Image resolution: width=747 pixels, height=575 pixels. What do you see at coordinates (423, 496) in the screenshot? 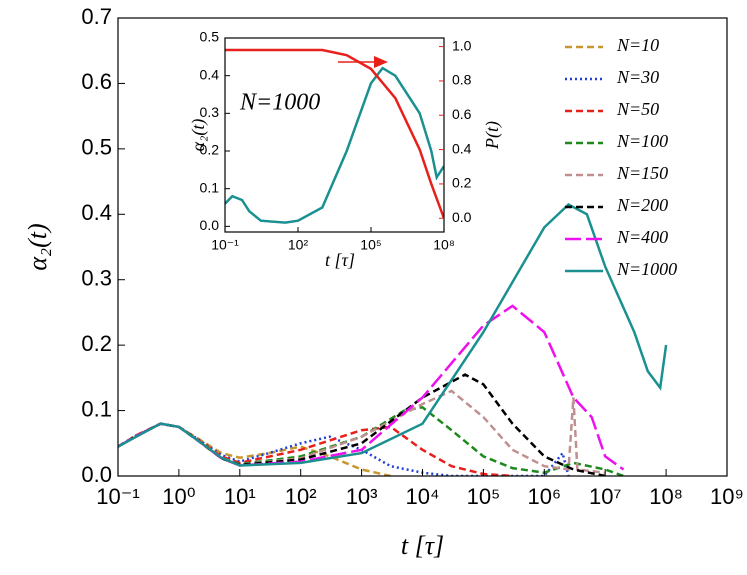
I see `x-tick-label: 10⁴` at bounding box center [423, 496].